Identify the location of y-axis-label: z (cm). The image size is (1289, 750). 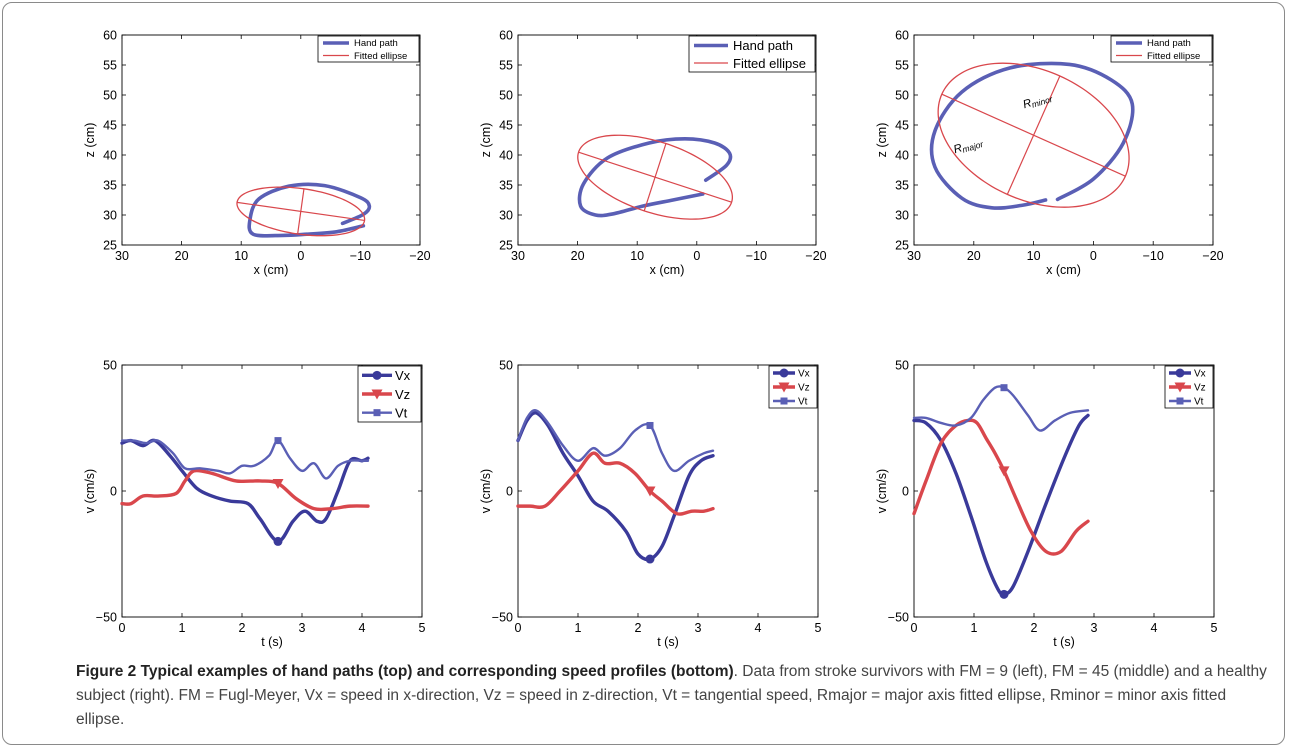
(90, 140).